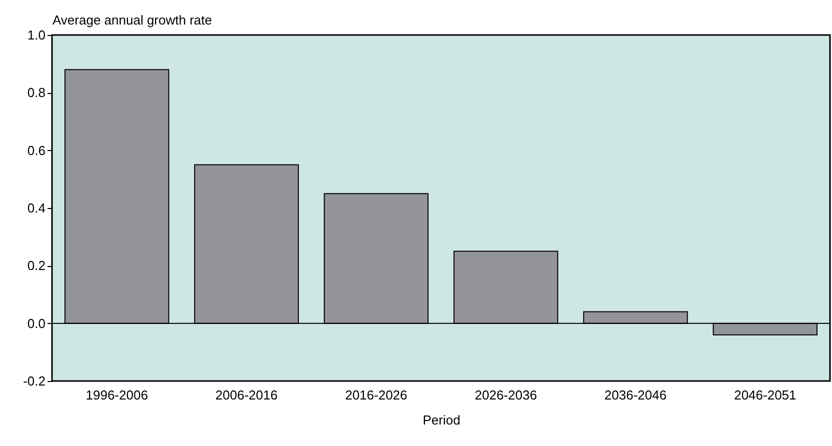  What do you see at coordinates (36, 35) in the screenshot?
I see `y-tick-label: 1.0` at bounding box center [36, 35].